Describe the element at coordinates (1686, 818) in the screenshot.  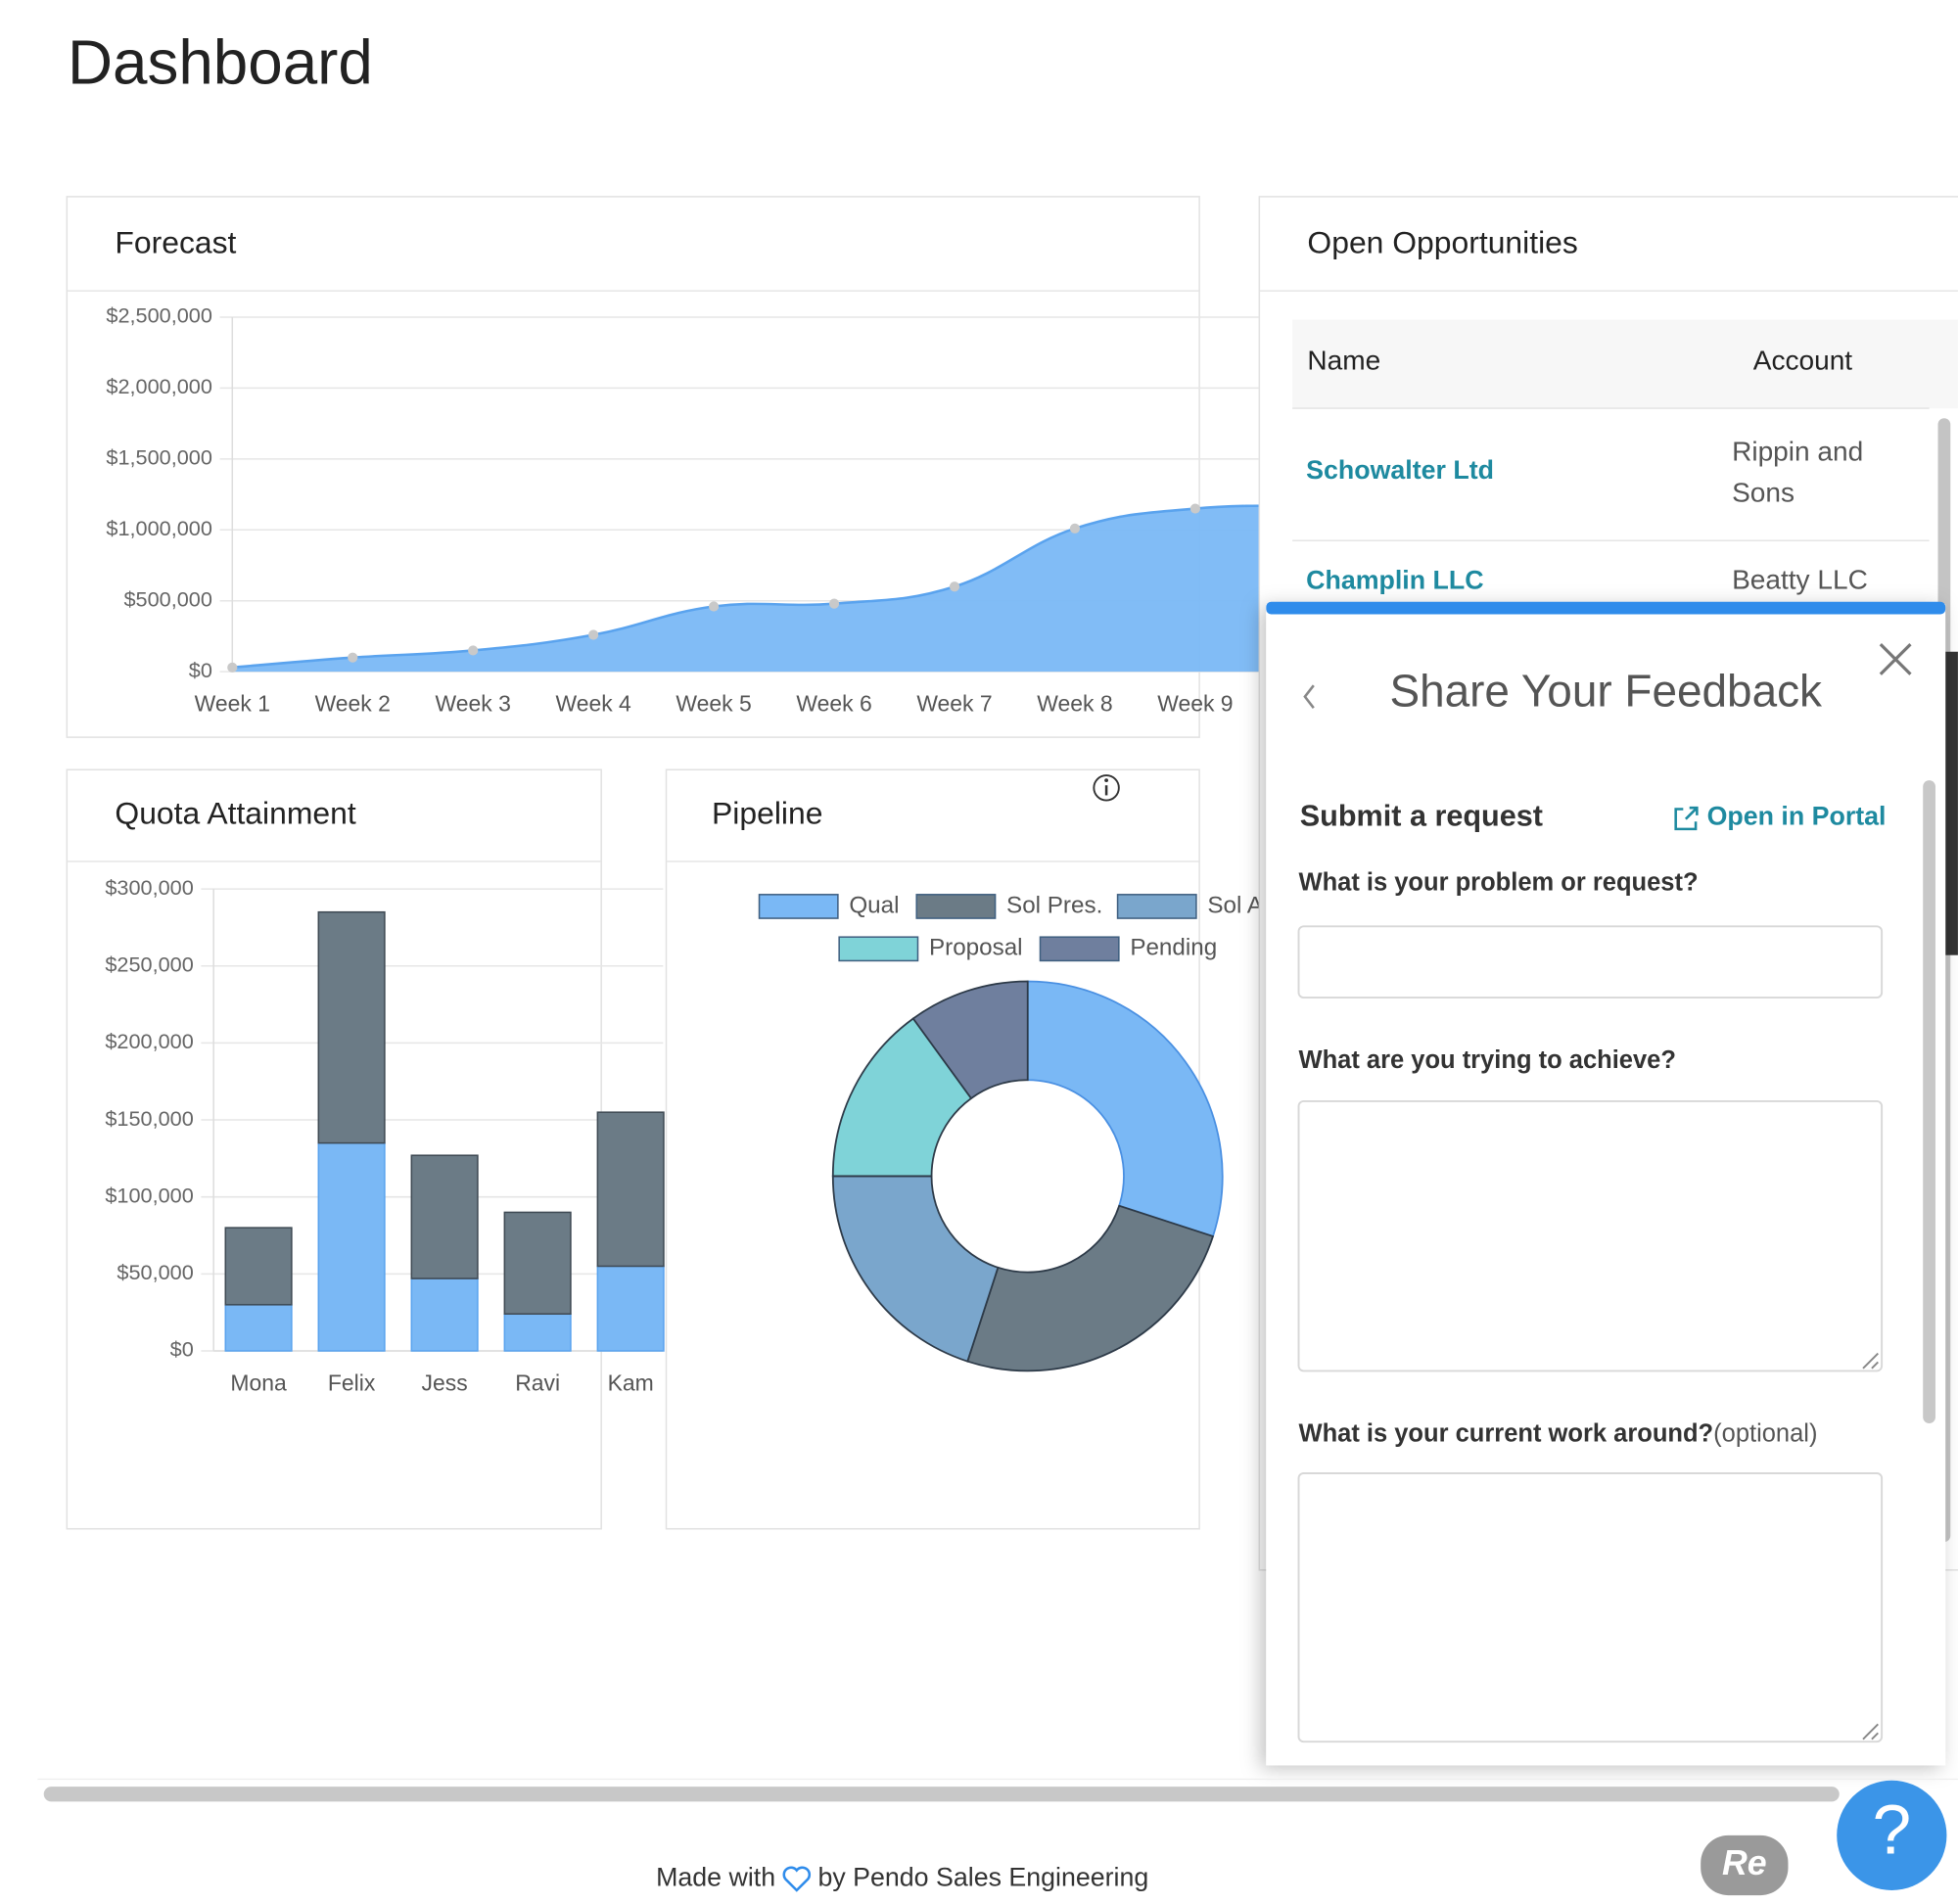
I see `external-link-icon` at that location.